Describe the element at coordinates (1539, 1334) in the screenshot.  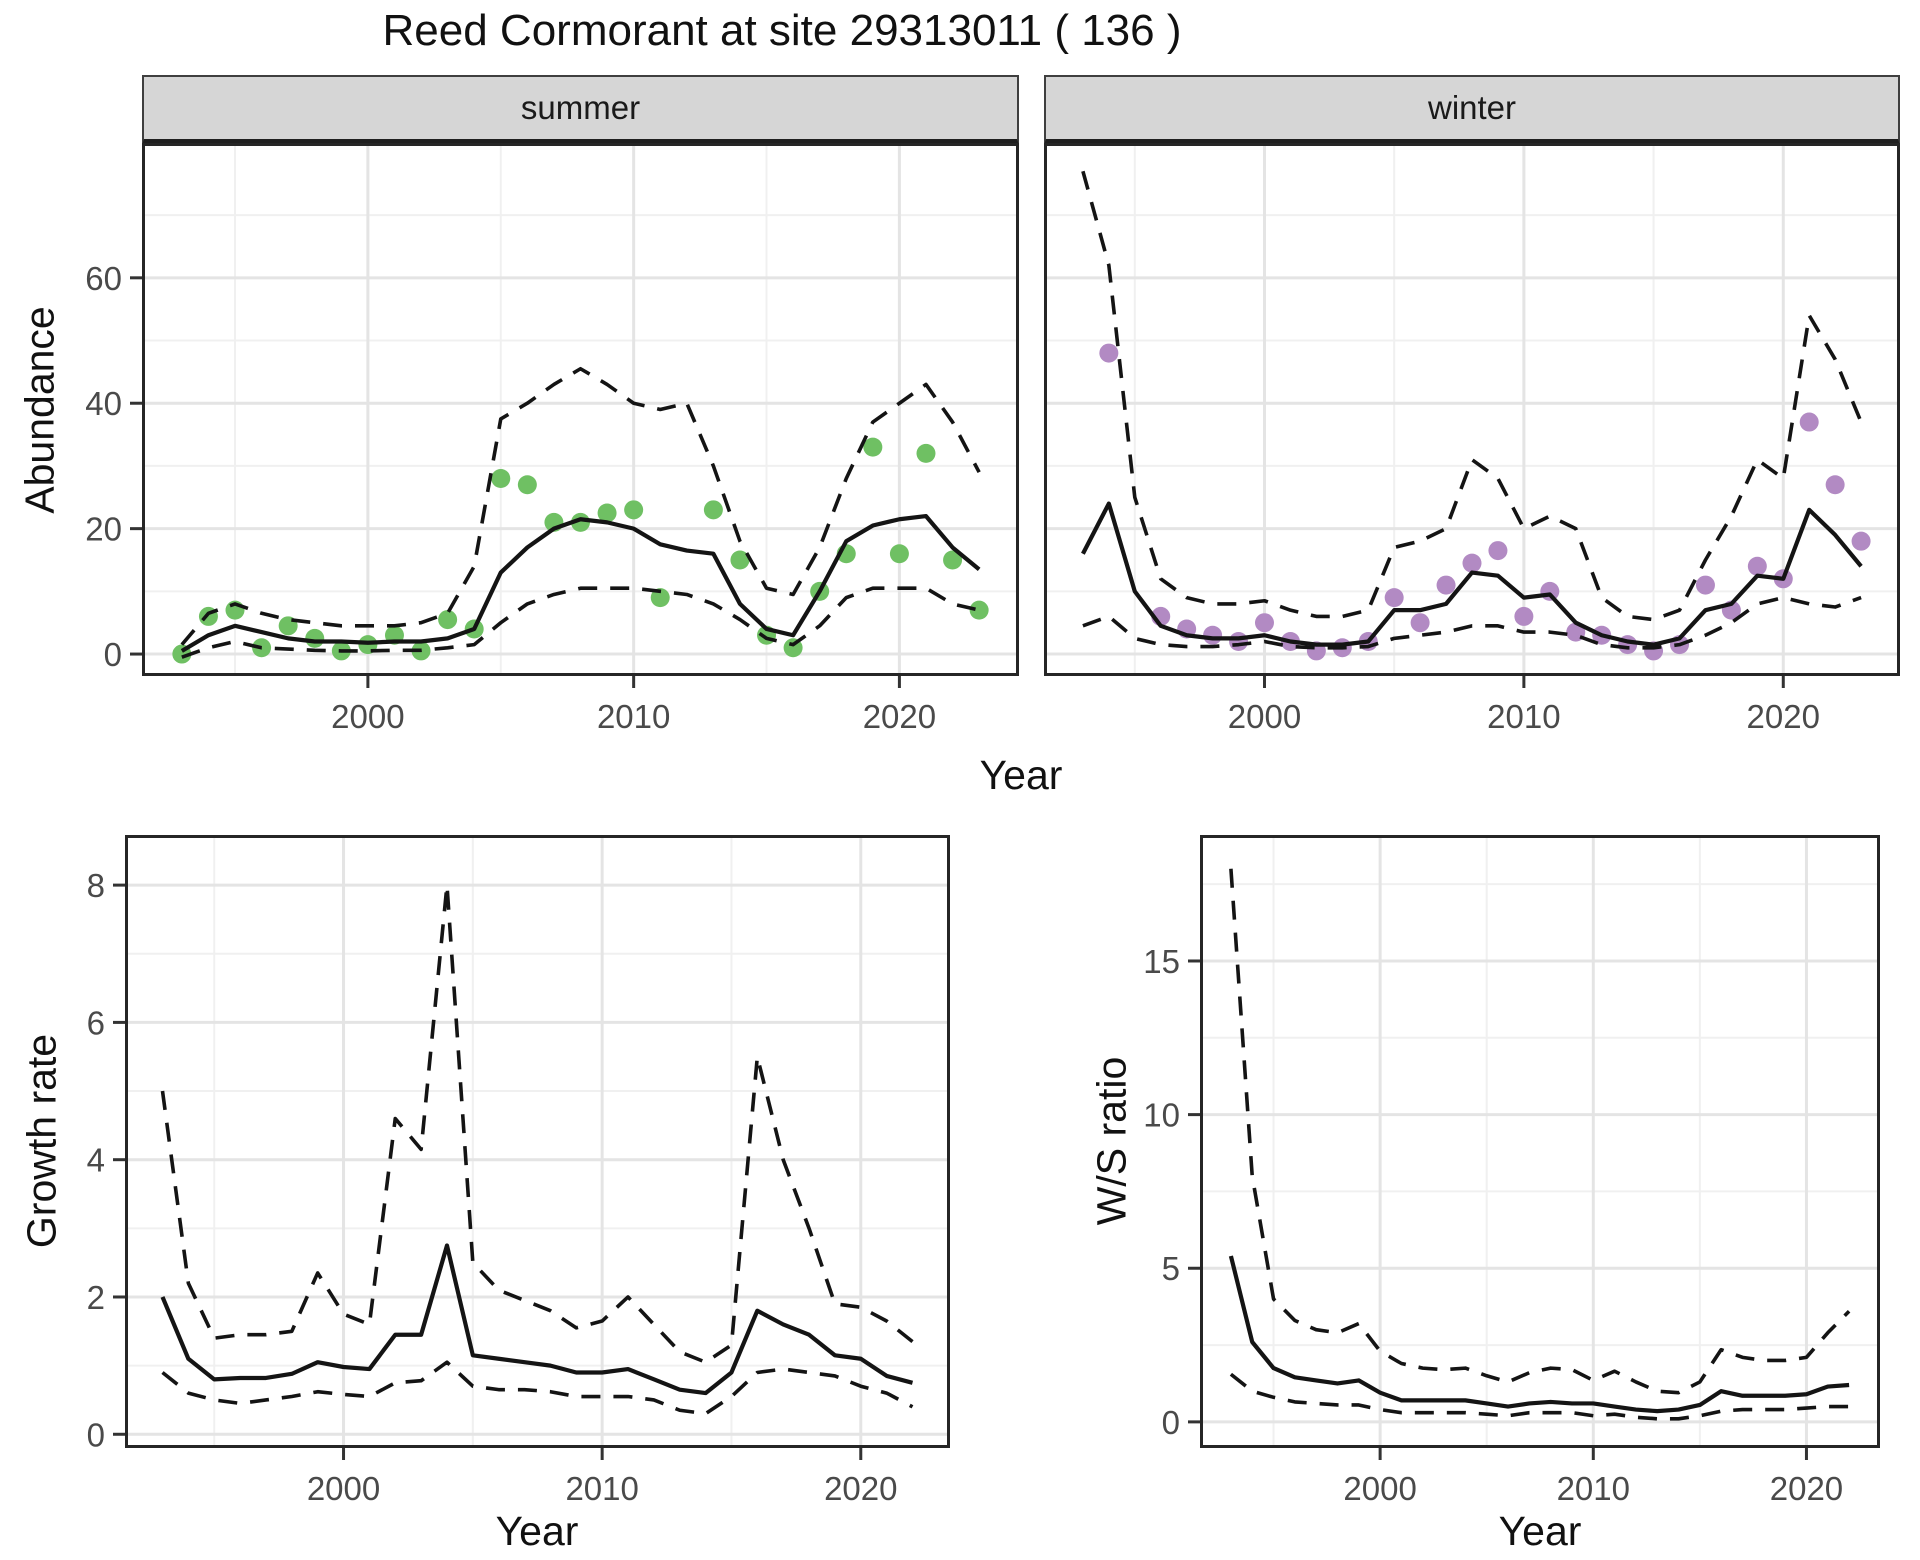
I see `ws-median-estimate-line` at that location.